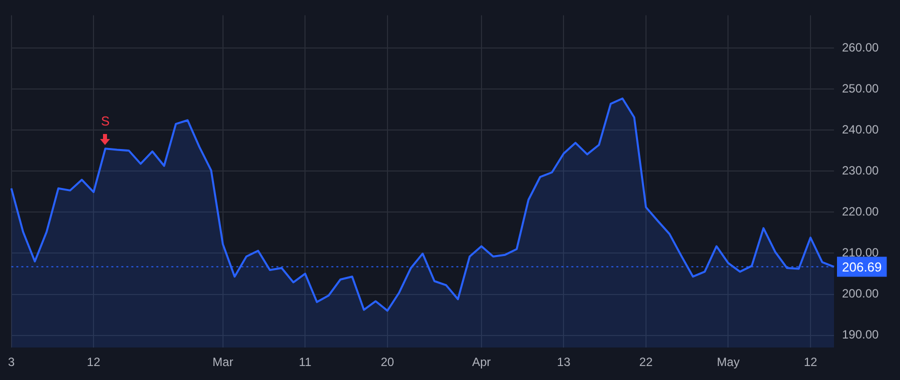 The width and height of the screenshot is (900, 380). Describe the element at coordinates (861, 170) in the screenshot. I see `y-tick-label: 230.00` at that location.